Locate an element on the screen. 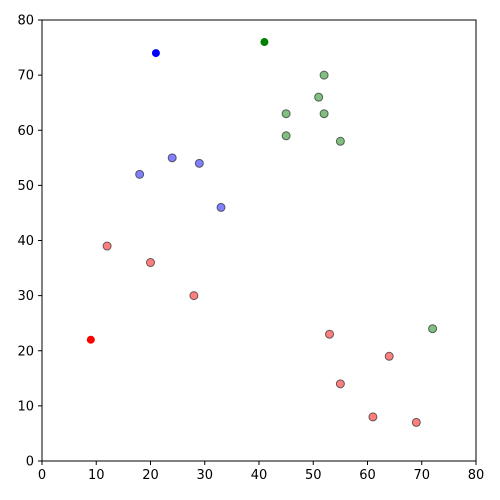 The width and height of the screenshot is (500, 500). x-tick-label-0: 0 is located at coordinates (42, 475).